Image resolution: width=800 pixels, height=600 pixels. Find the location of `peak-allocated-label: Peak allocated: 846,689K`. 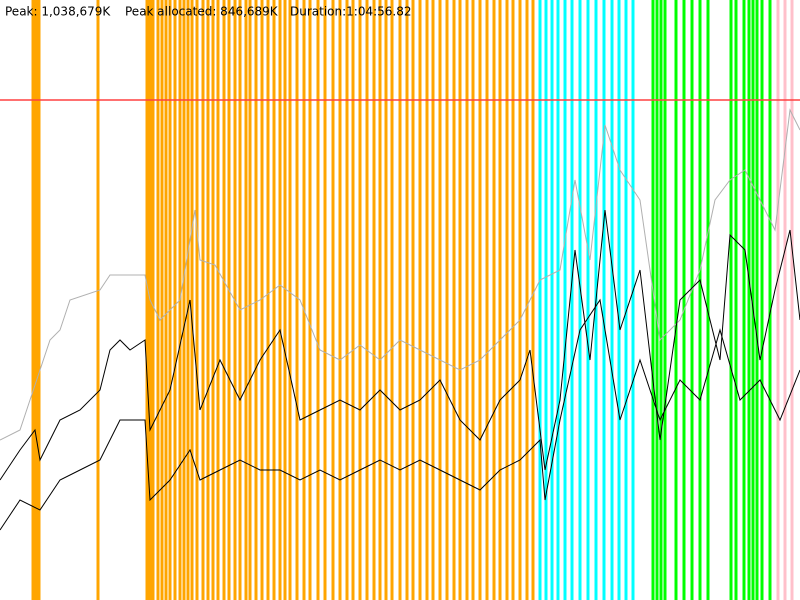

peak-allocated-label: Peak allocated: 846,689K is located at coordinates (202, 12).